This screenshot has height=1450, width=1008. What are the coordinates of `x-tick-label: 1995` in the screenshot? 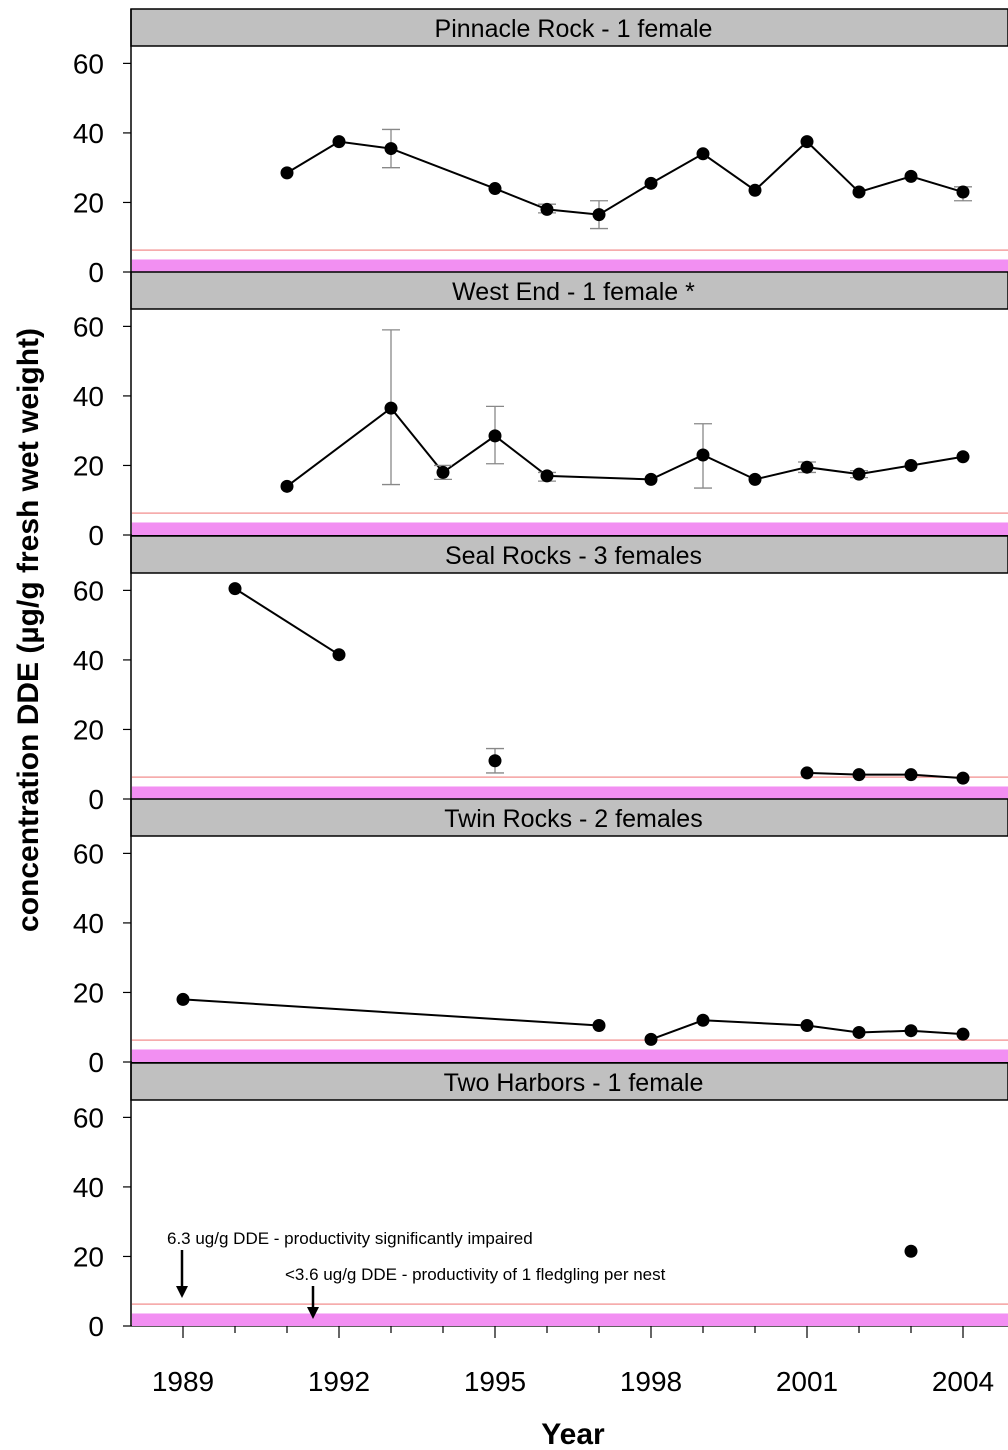 It's located at (495, 1381).